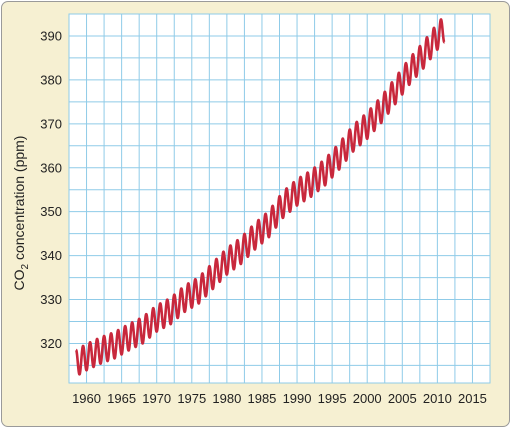 The width and height of the screenshot is (513, 430). I want to click on y-tick-label: 330, so click(51, 299).